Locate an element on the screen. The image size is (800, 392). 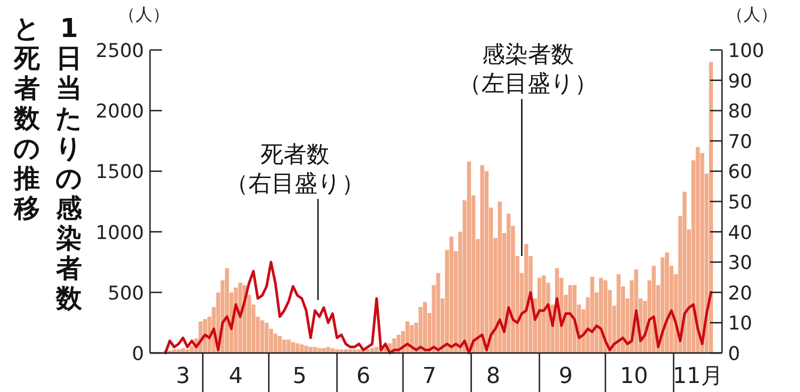
y2-tick-label: 100 is located at coordinates (746, 51).